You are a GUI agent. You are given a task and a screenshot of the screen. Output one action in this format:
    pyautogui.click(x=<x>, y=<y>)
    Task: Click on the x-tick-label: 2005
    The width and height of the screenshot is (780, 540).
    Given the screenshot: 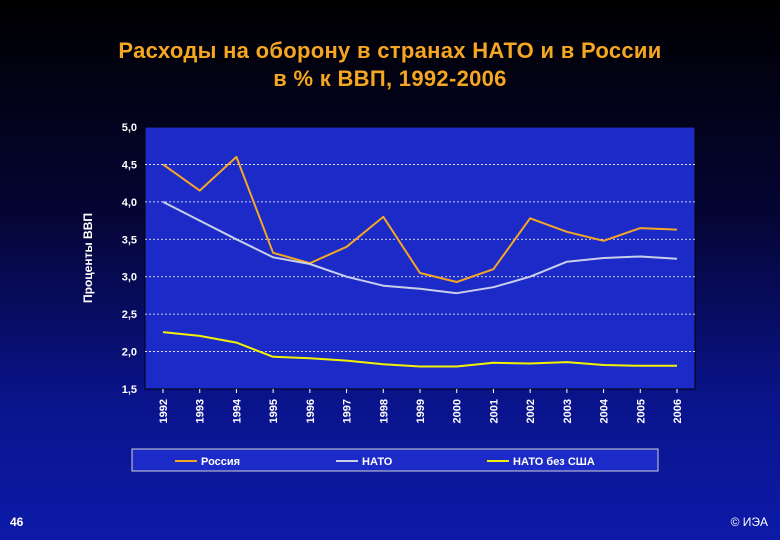 What is the action you would take?
    pyautogui.click(x=641, y=411)
    